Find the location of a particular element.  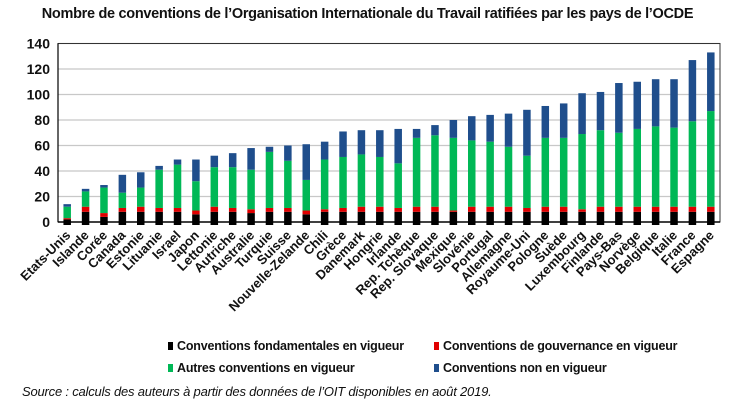

y-tick-label: 140 is located at coordinates (39, 44).